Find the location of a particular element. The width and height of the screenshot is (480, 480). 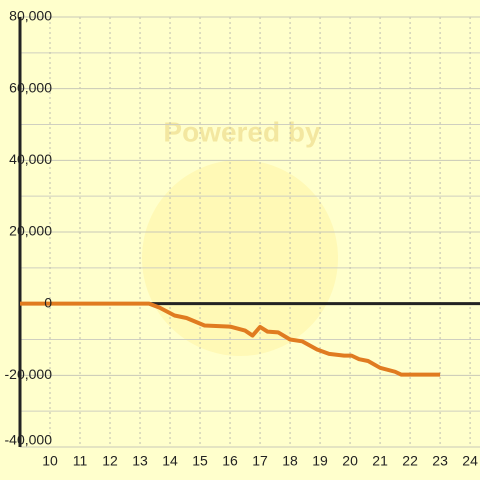

x-tick-label: 20 is located at coordinates (350, 461).